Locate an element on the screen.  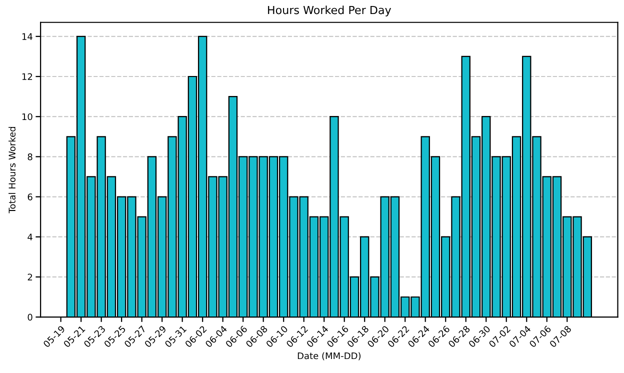
y-tick-label: 6 is located at coordinates (30, 197).